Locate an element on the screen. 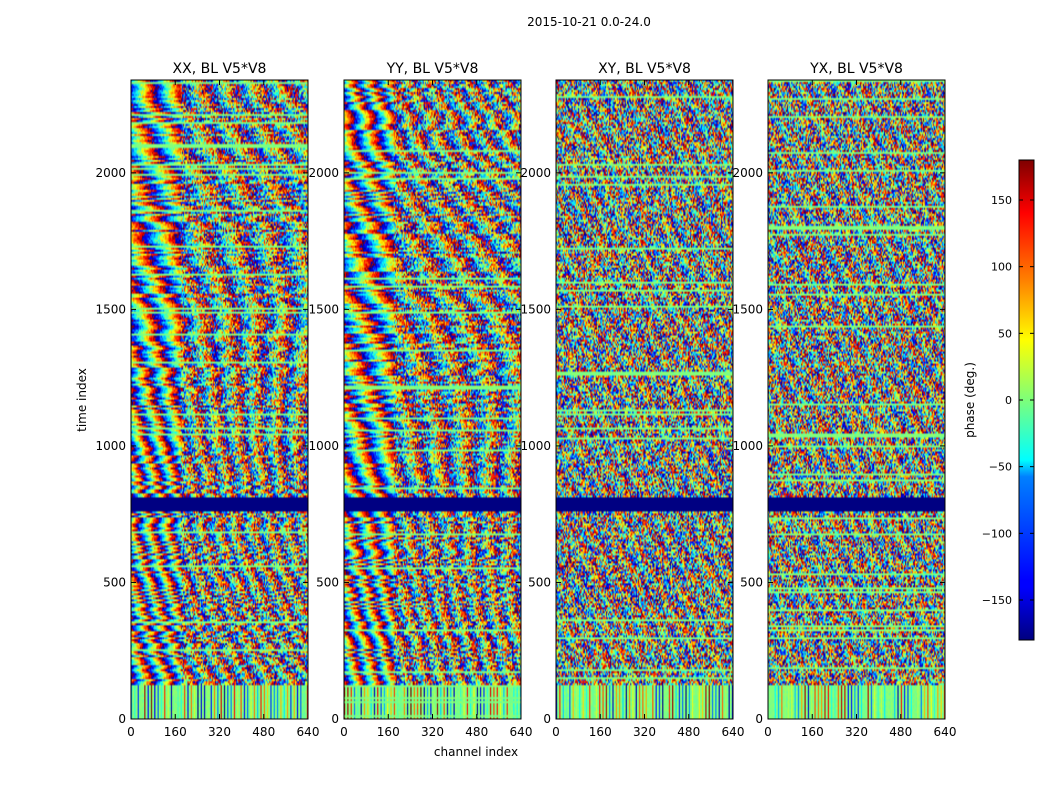 The width and height of the screenshot is (1050, 800). panel-title: YX, BL V5*V8 is located at coordinates (856, 69).